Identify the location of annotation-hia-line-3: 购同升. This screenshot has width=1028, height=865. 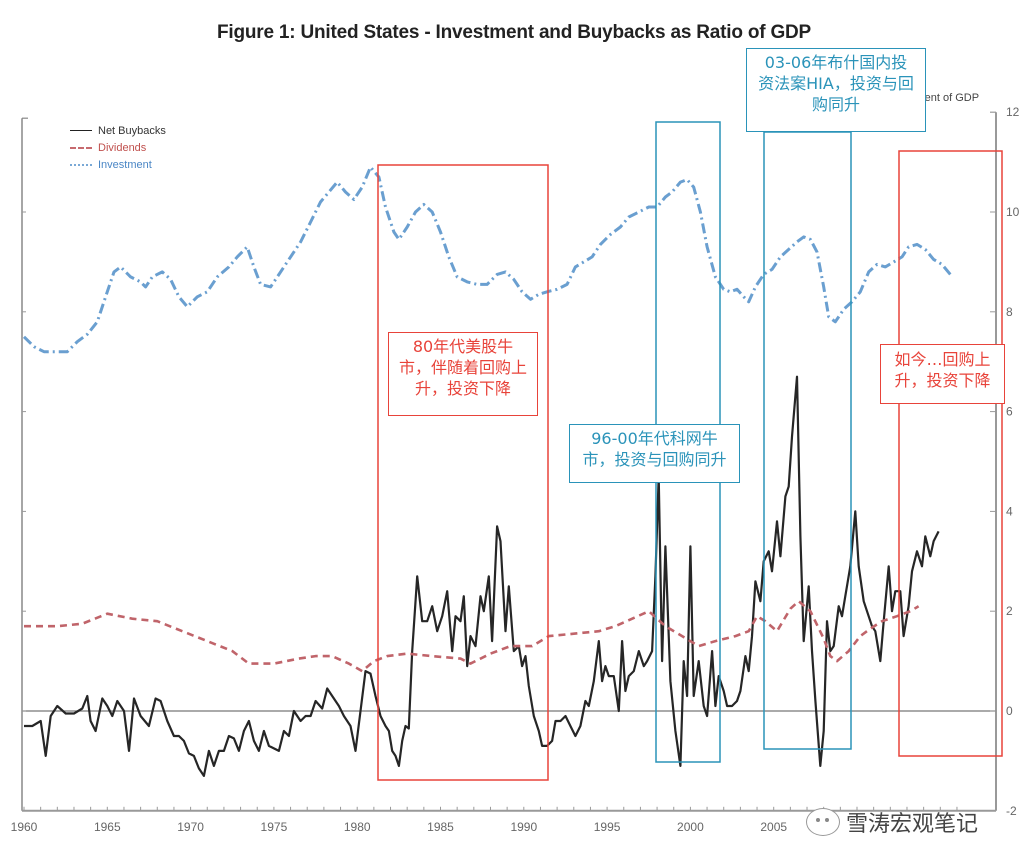
(835, 105).